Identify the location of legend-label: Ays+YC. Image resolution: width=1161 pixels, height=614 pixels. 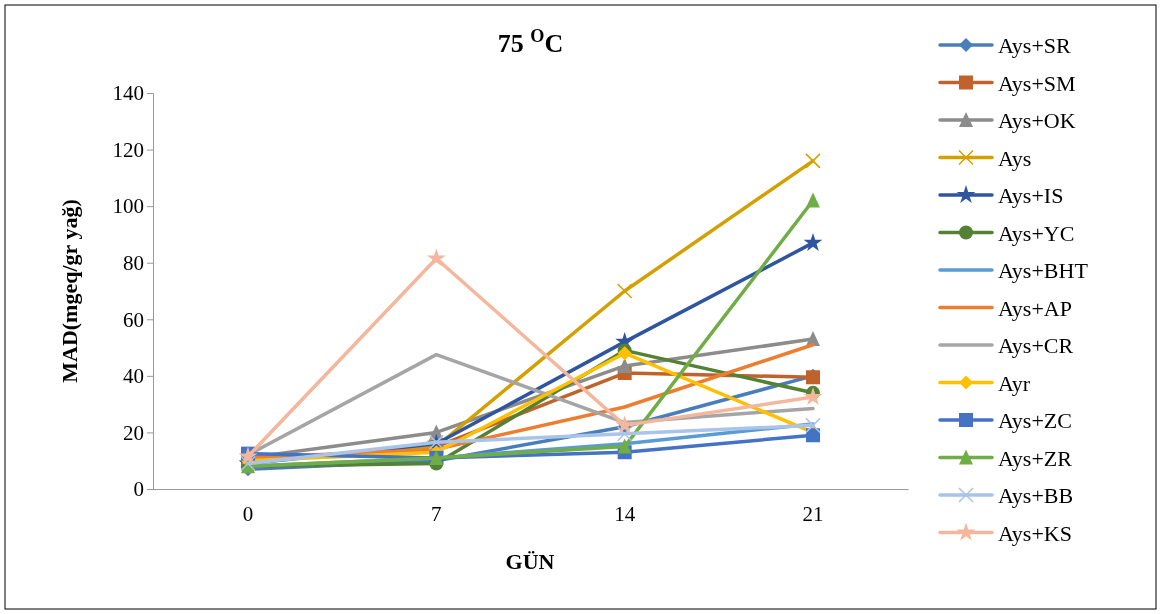
(1036, 233).